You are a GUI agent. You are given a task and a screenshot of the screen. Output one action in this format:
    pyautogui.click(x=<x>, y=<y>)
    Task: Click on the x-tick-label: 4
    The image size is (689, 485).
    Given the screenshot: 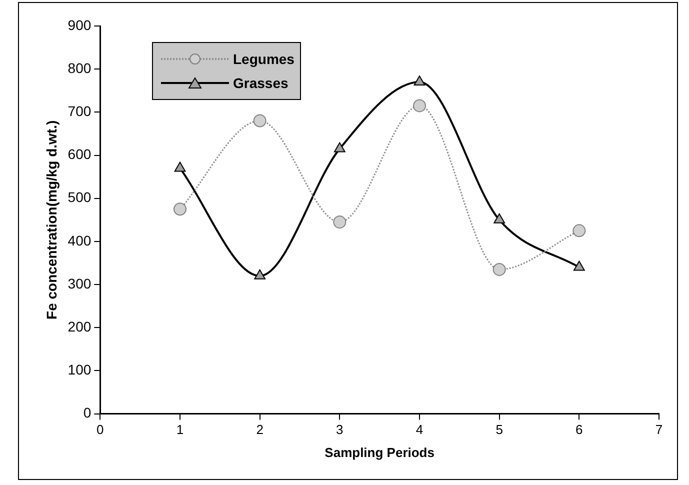 What is the action you would take?
    pyautogui.click(x=420, y=430)
    